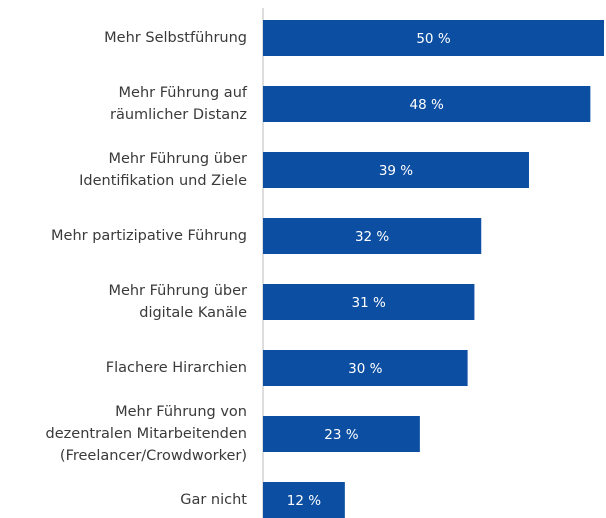 The width and height of the screenshot is (606, 518). What do you see at coordinates (193, 313) in the screenshot?
I see `category-label: digitale Kanäle` at bounding box center [193, 313].